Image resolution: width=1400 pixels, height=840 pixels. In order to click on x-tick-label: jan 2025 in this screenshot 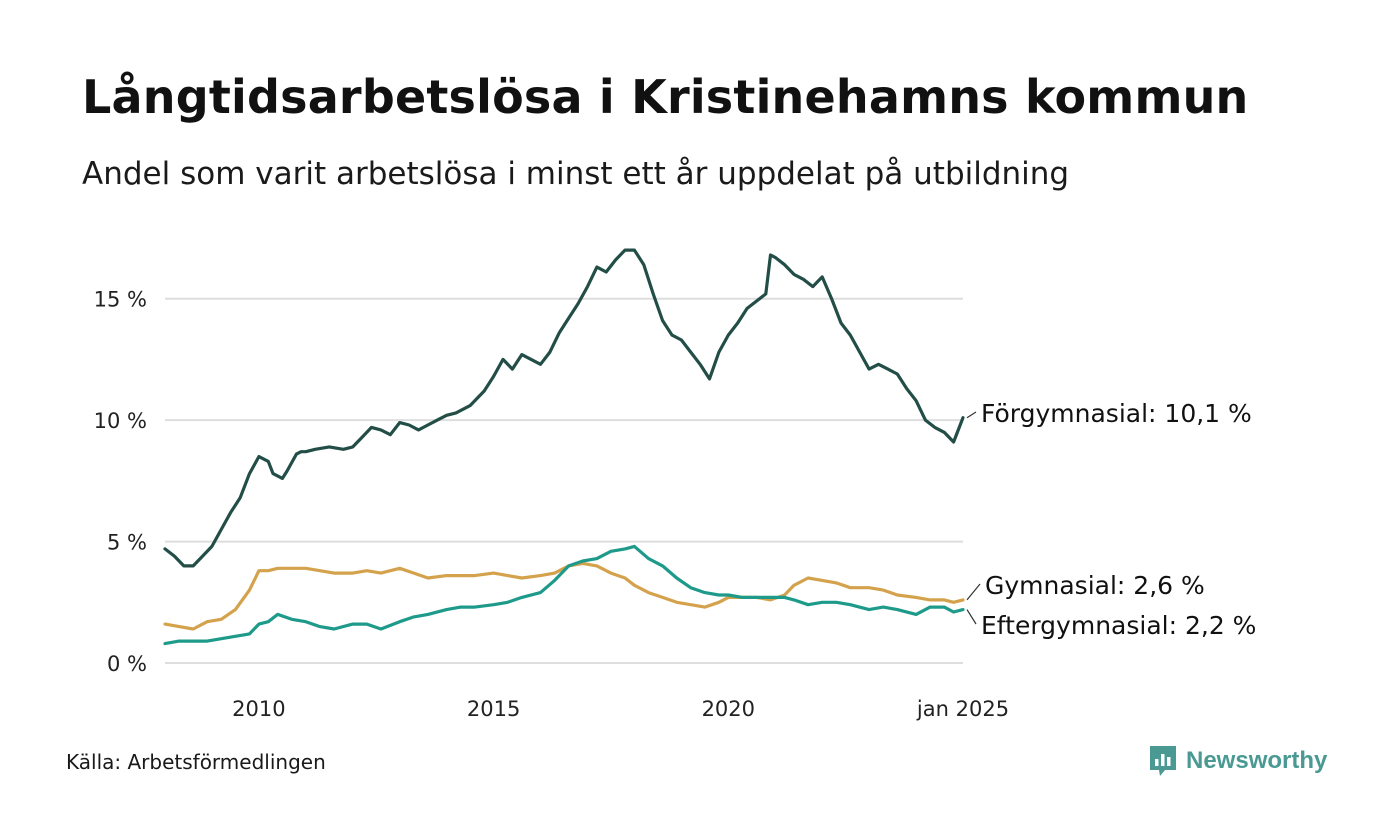, I will do `click(962, 709)`.